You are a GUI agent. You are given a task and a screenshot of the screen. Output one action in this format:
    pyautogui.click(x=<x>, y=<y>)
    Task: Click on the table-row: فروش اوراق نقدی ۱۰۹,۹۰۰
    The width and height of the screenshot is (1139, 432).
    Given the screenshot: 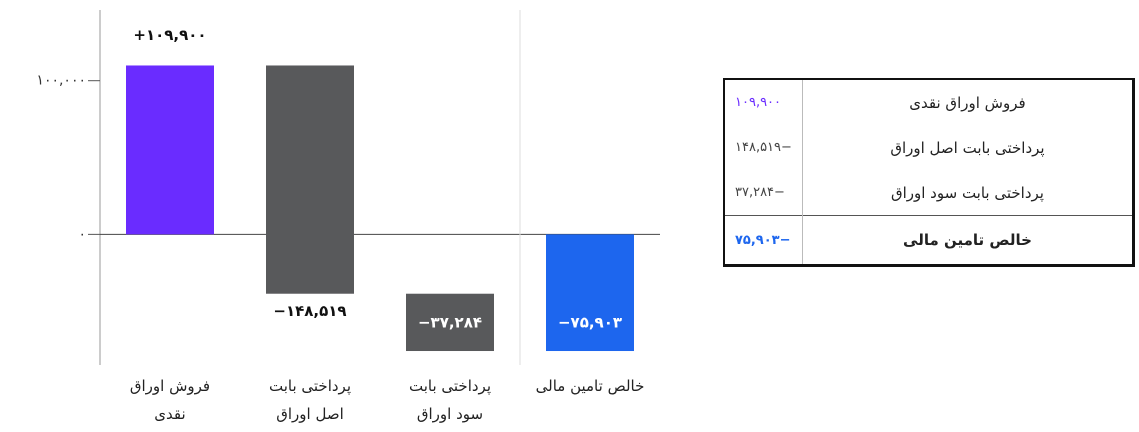 What is the action you would take?
    pyautogui.click(x=929, y=102)
    